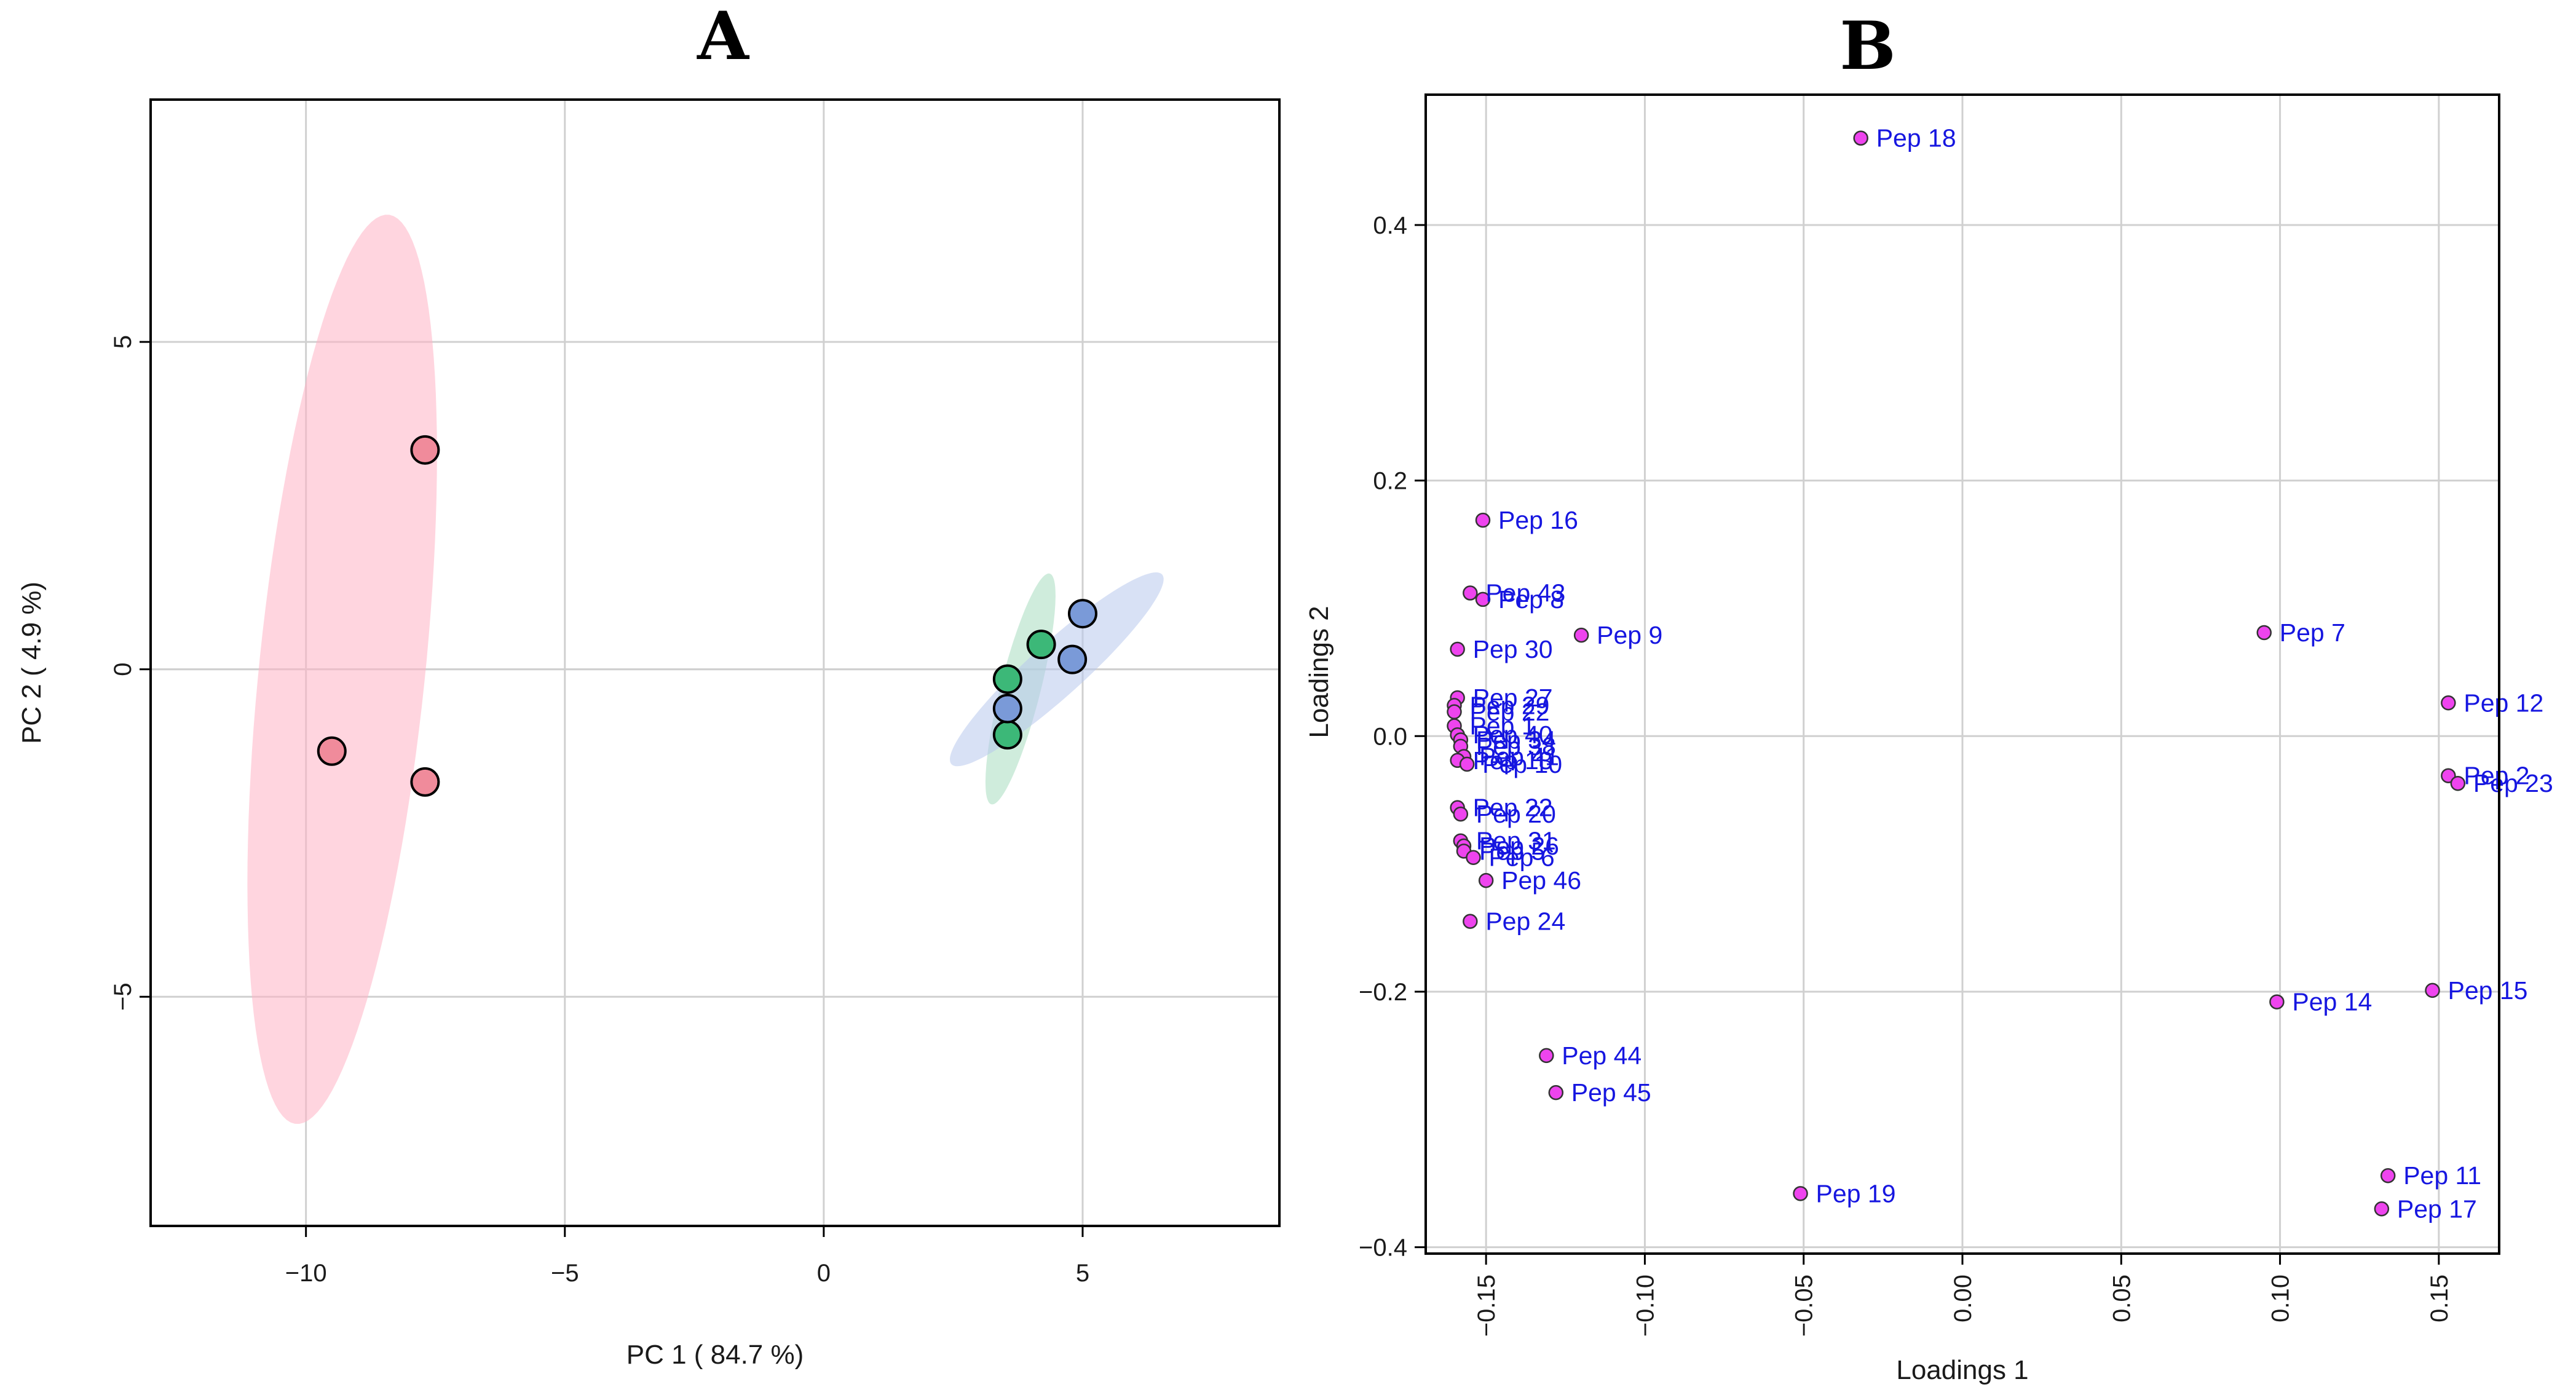 The height and width of the screenshot is (1395, 2576). What do you see at coordinates (1611, 1092) in the screenshot?
I see `loading-point-label: Pep 45` at bounding box center [1611, 1092].